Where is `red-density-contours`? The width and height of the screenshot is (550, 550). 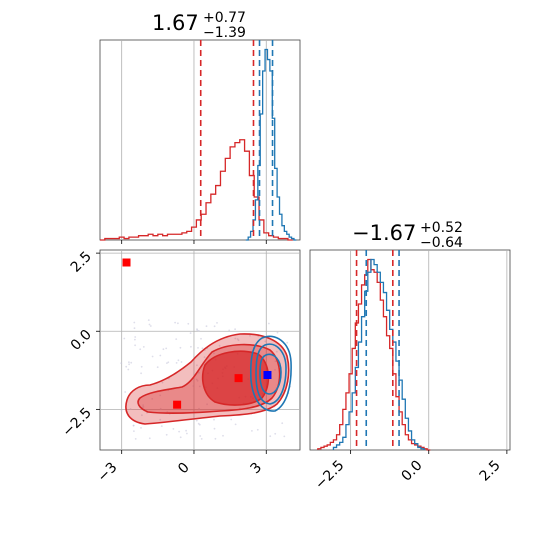
red-density-contours is located at coordinates (207, 379).